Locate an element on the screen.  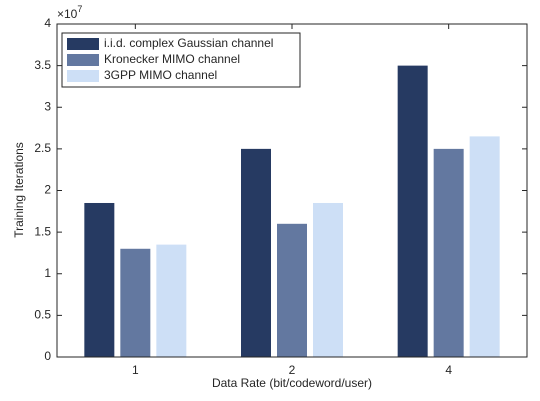
legend-box is located at coordinates (181, 60).